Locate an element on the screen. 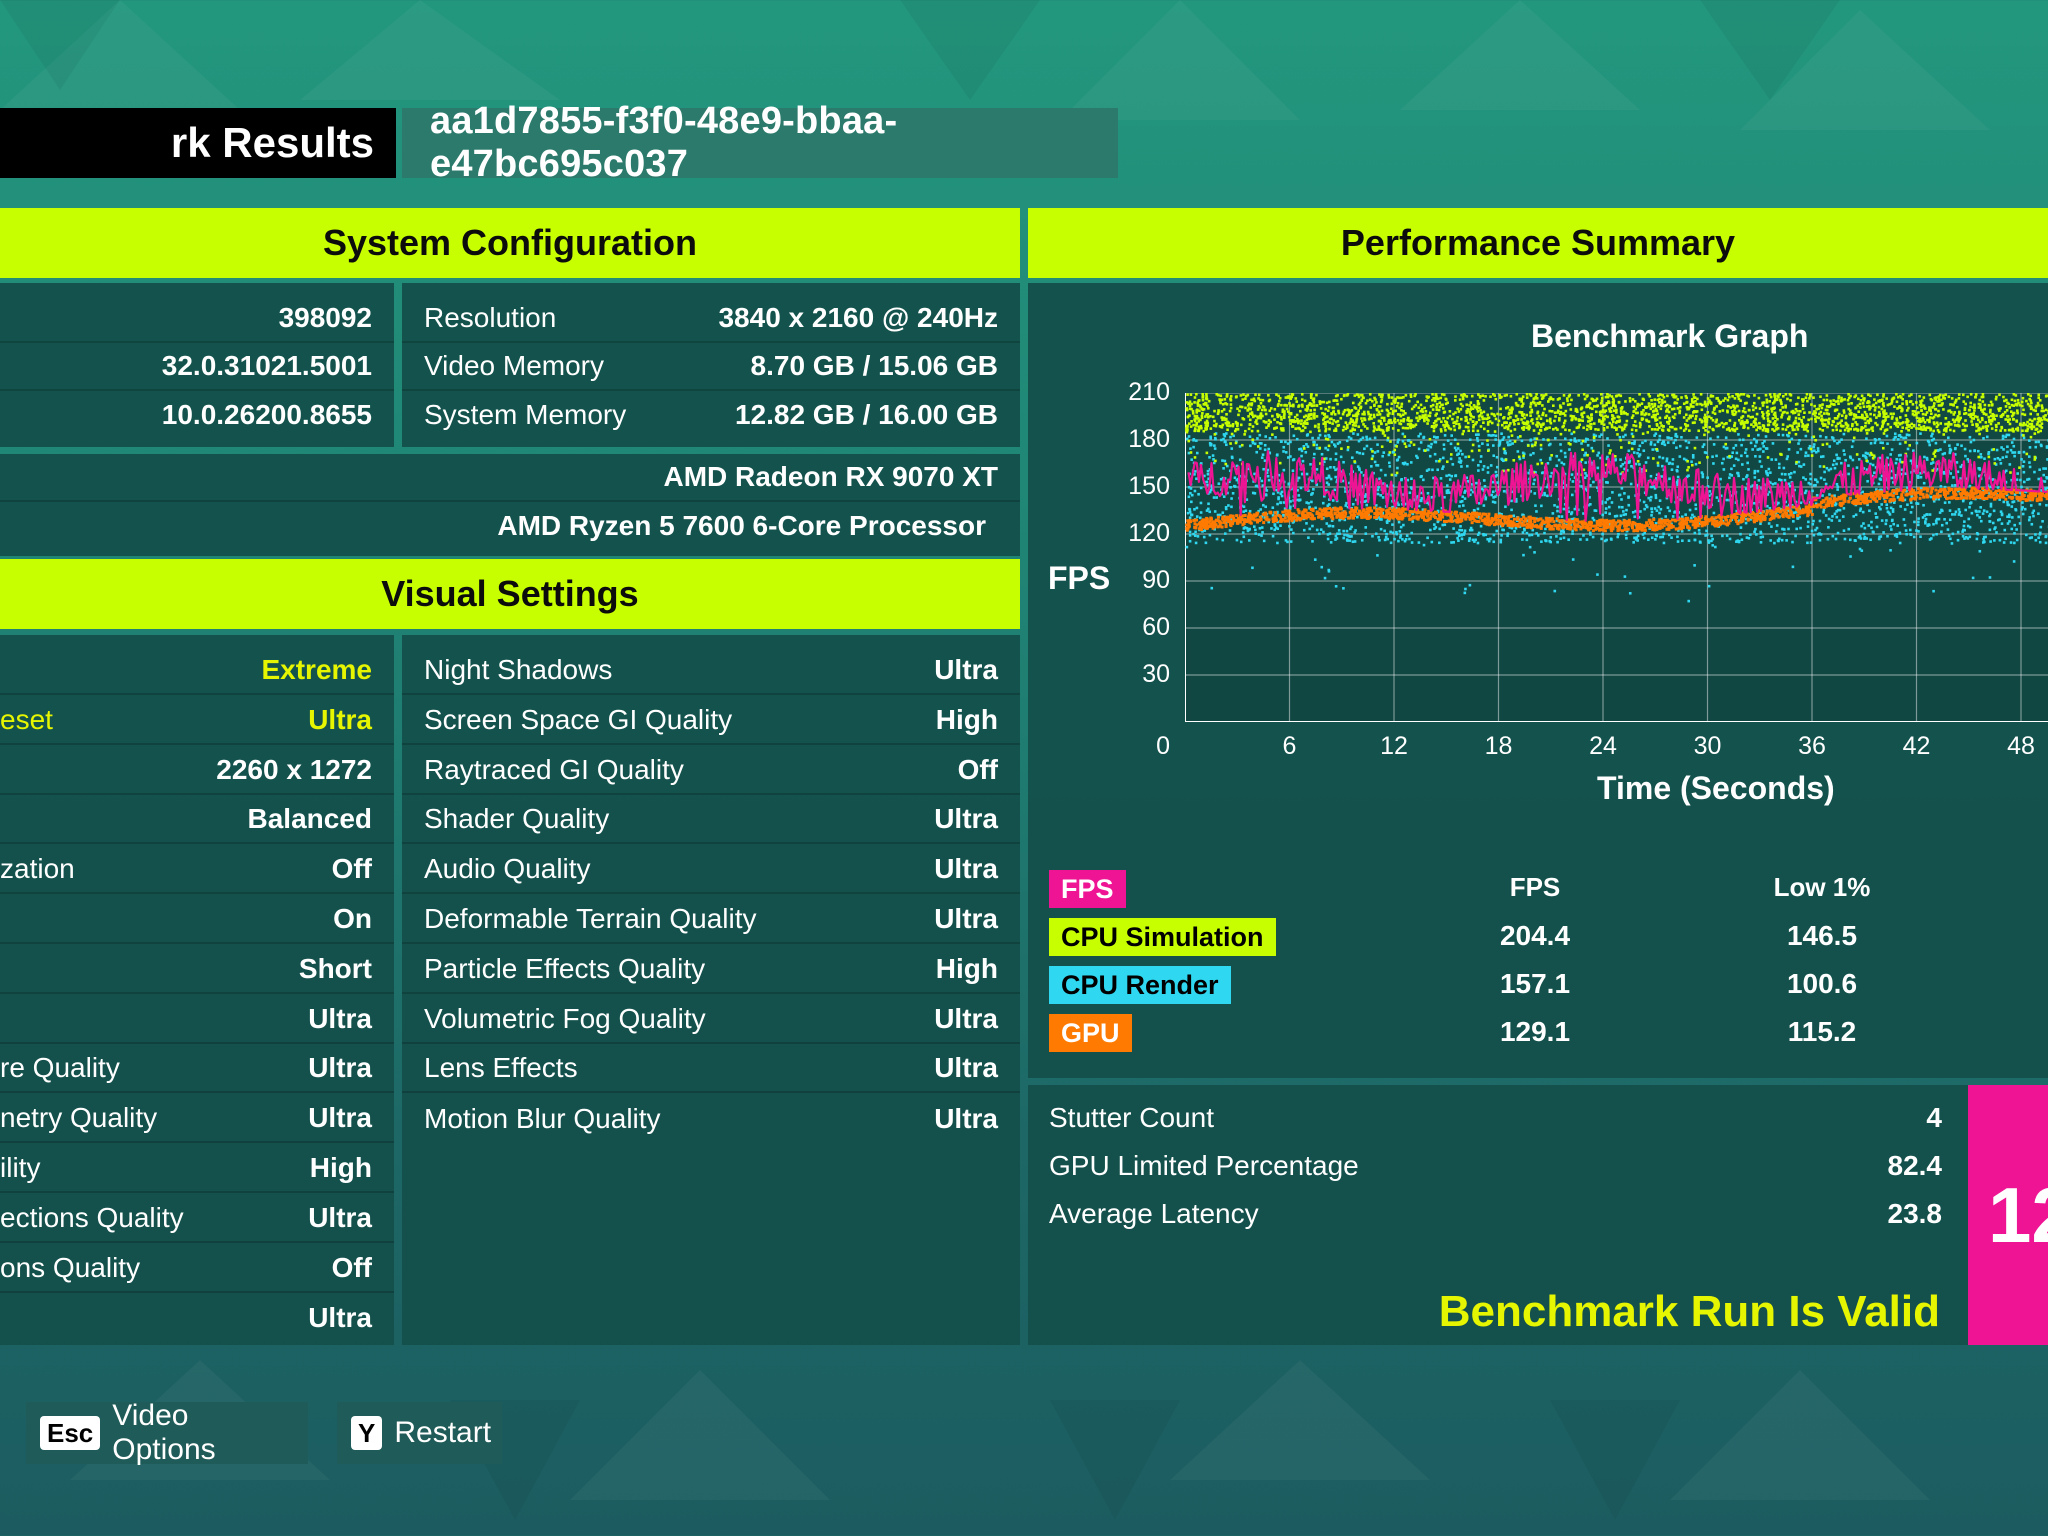 The height and width of the screenshot is (1536, 2048). visual-setting-row: On is located at coordinates (197, 920).